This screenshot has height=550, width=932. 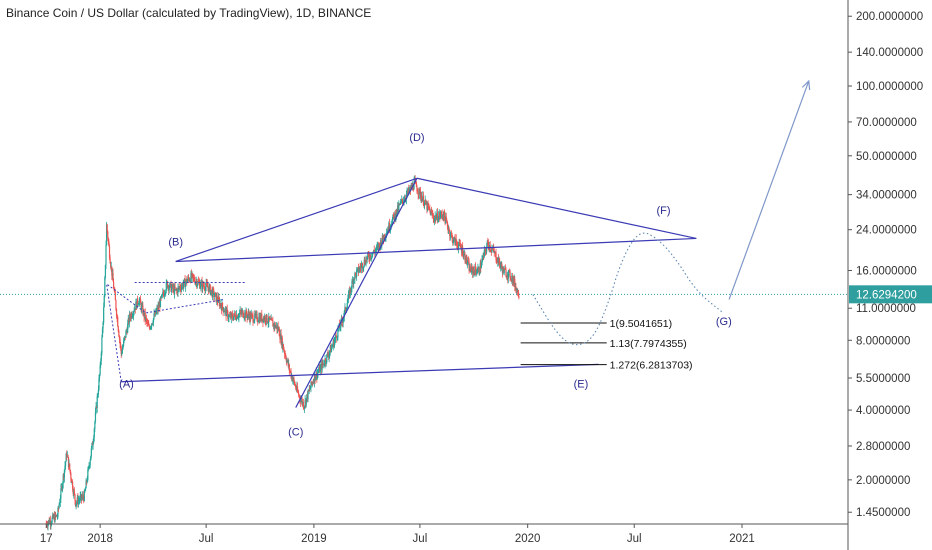 What do you see at coordinates (883, 411) in the screenshot?
I see `y-tick-label: 4.0000000` at bounding box center [883, 411].